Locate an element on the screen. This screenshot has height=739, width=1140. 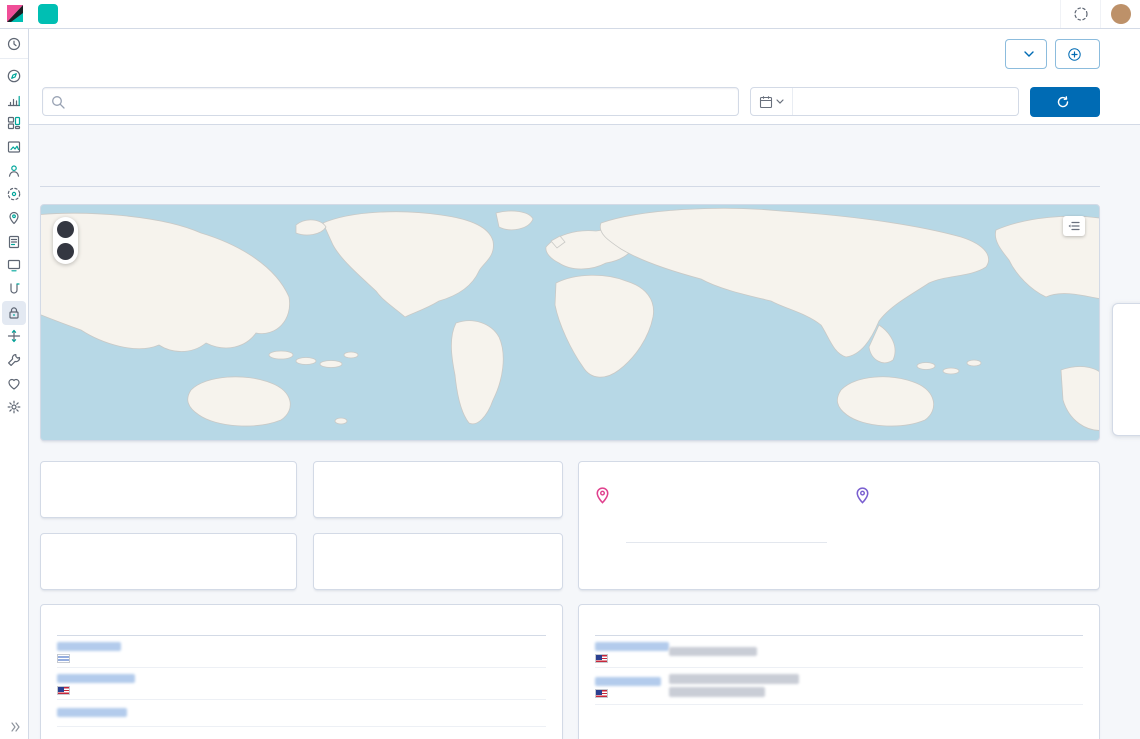
search-icon is located at coordinates (58, 102).